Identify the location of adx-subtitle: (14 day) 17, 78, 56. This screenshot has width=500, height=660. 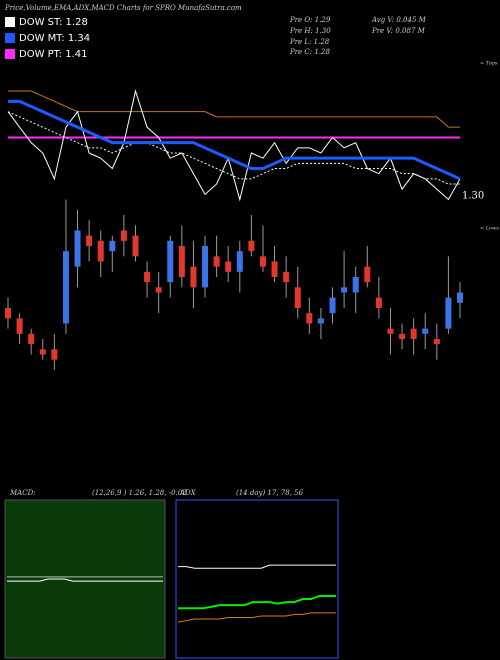
(270, 493).